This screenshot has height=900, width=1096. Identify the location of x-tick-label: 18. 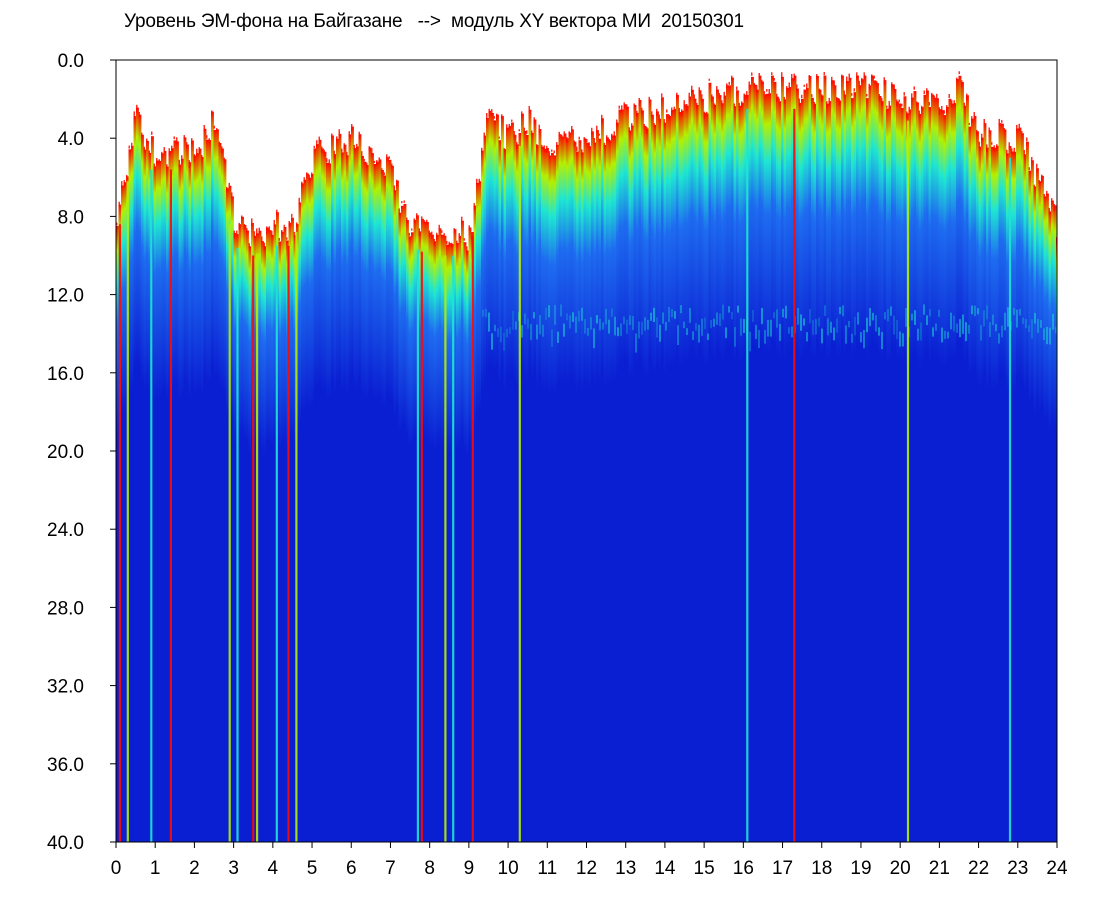
(821, 868).